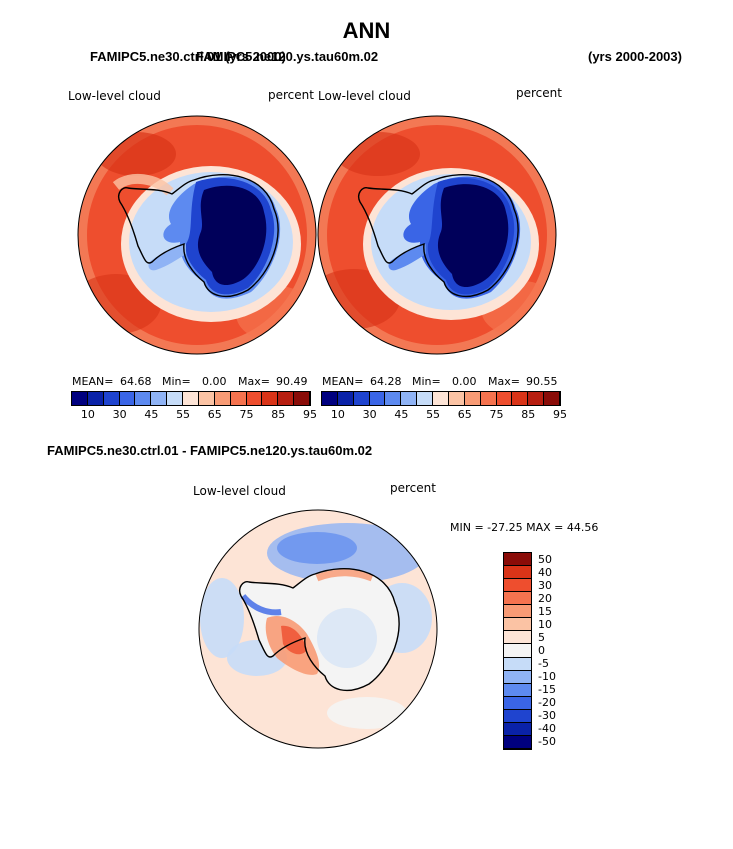 This screenshot has width=733, height=849. I want to click on map1-colorbar-ticks: 10 30 45 55 65 75 85 95, so click(194, 415).